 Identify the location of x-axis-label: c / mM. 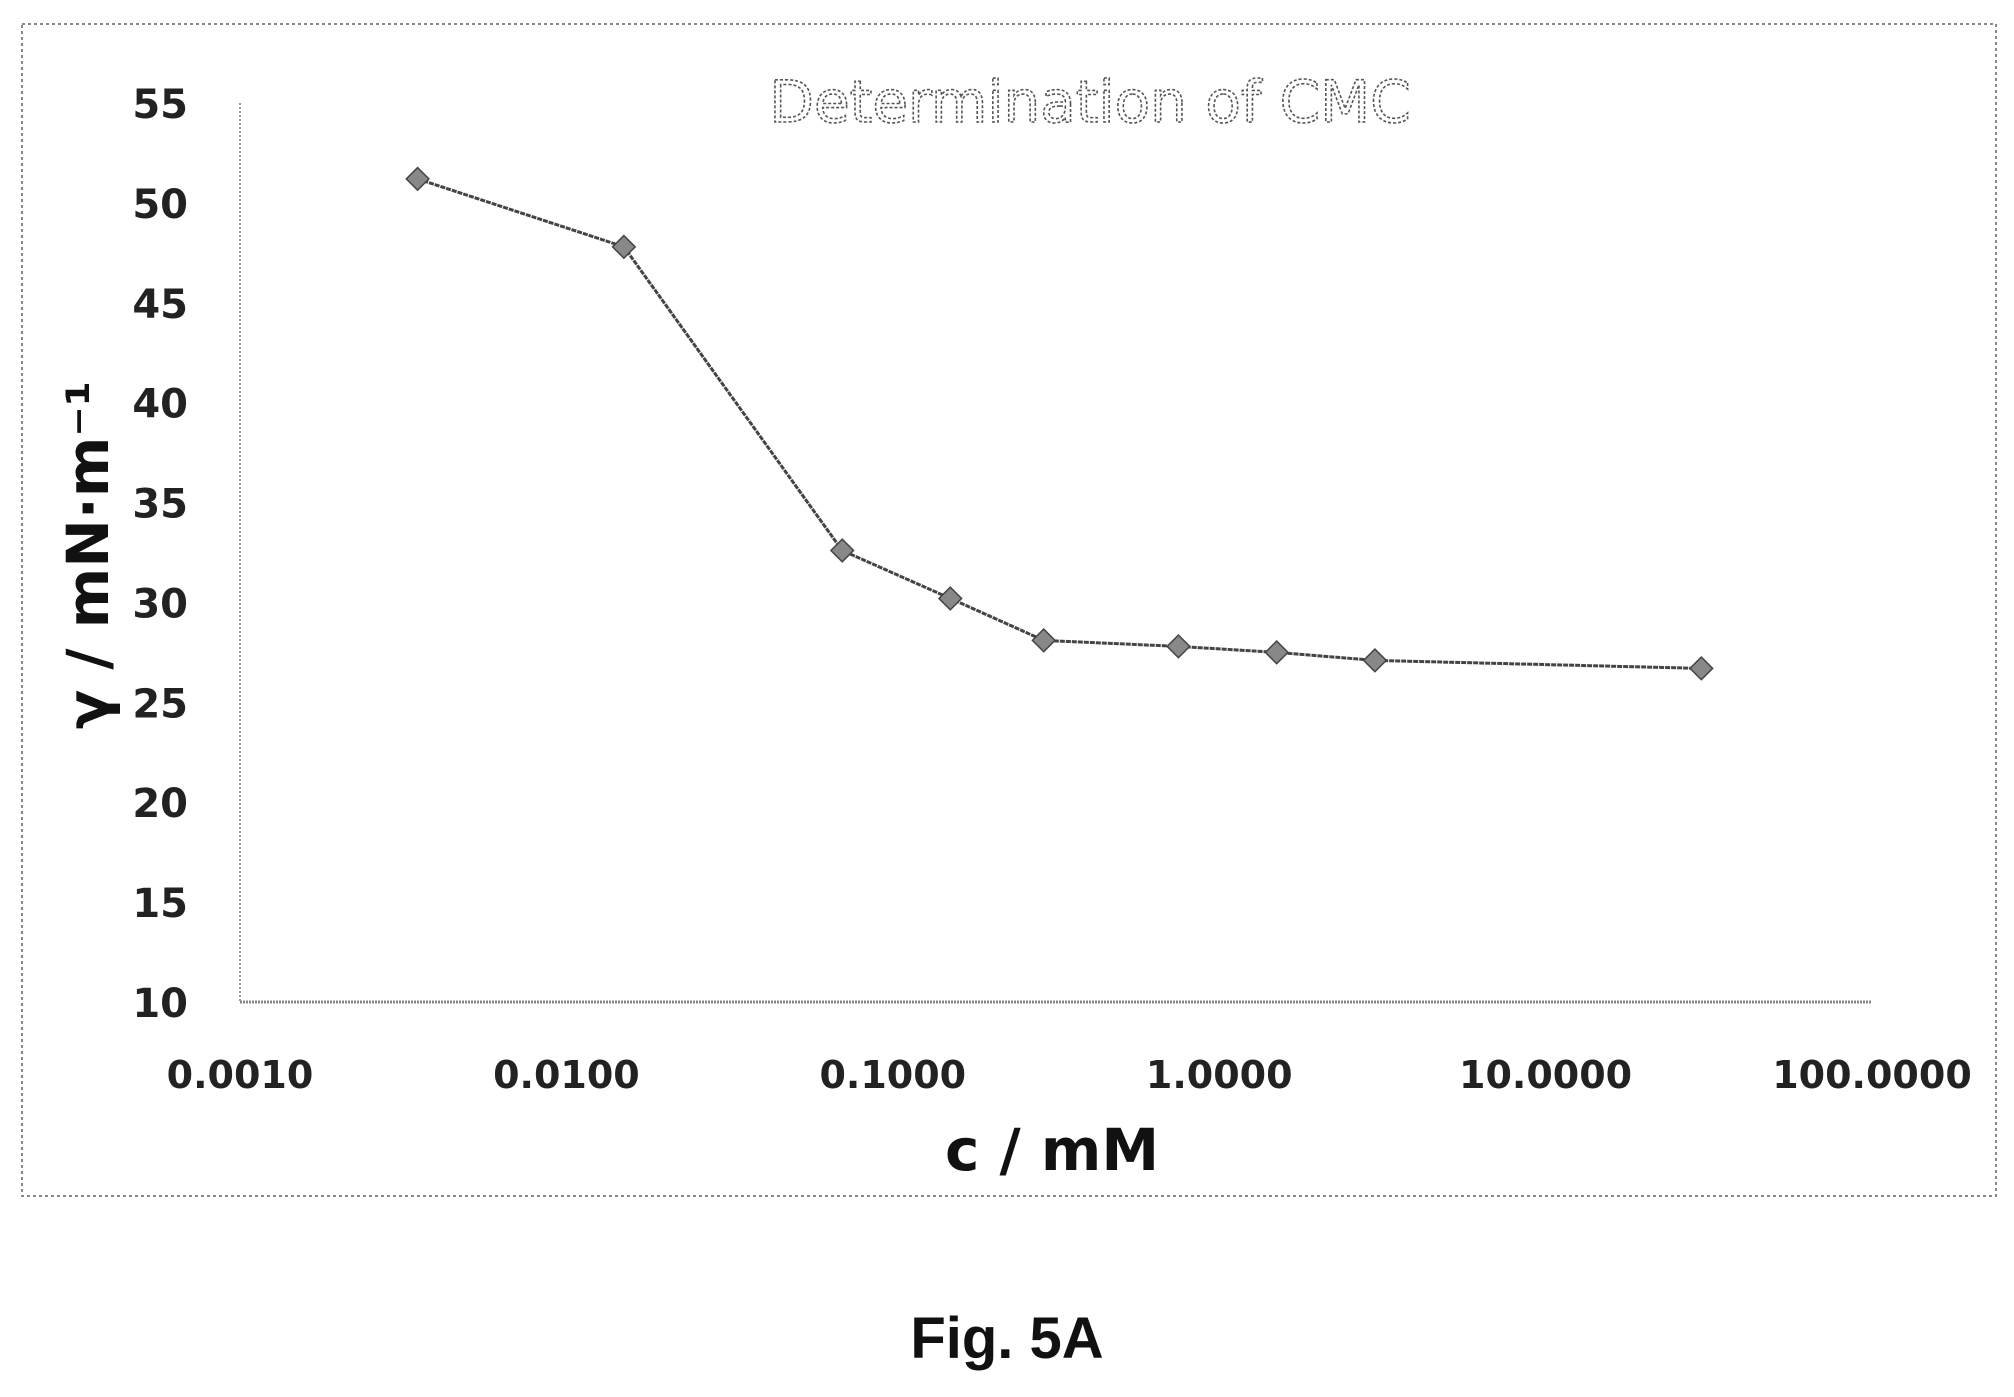
(1052, 1150).